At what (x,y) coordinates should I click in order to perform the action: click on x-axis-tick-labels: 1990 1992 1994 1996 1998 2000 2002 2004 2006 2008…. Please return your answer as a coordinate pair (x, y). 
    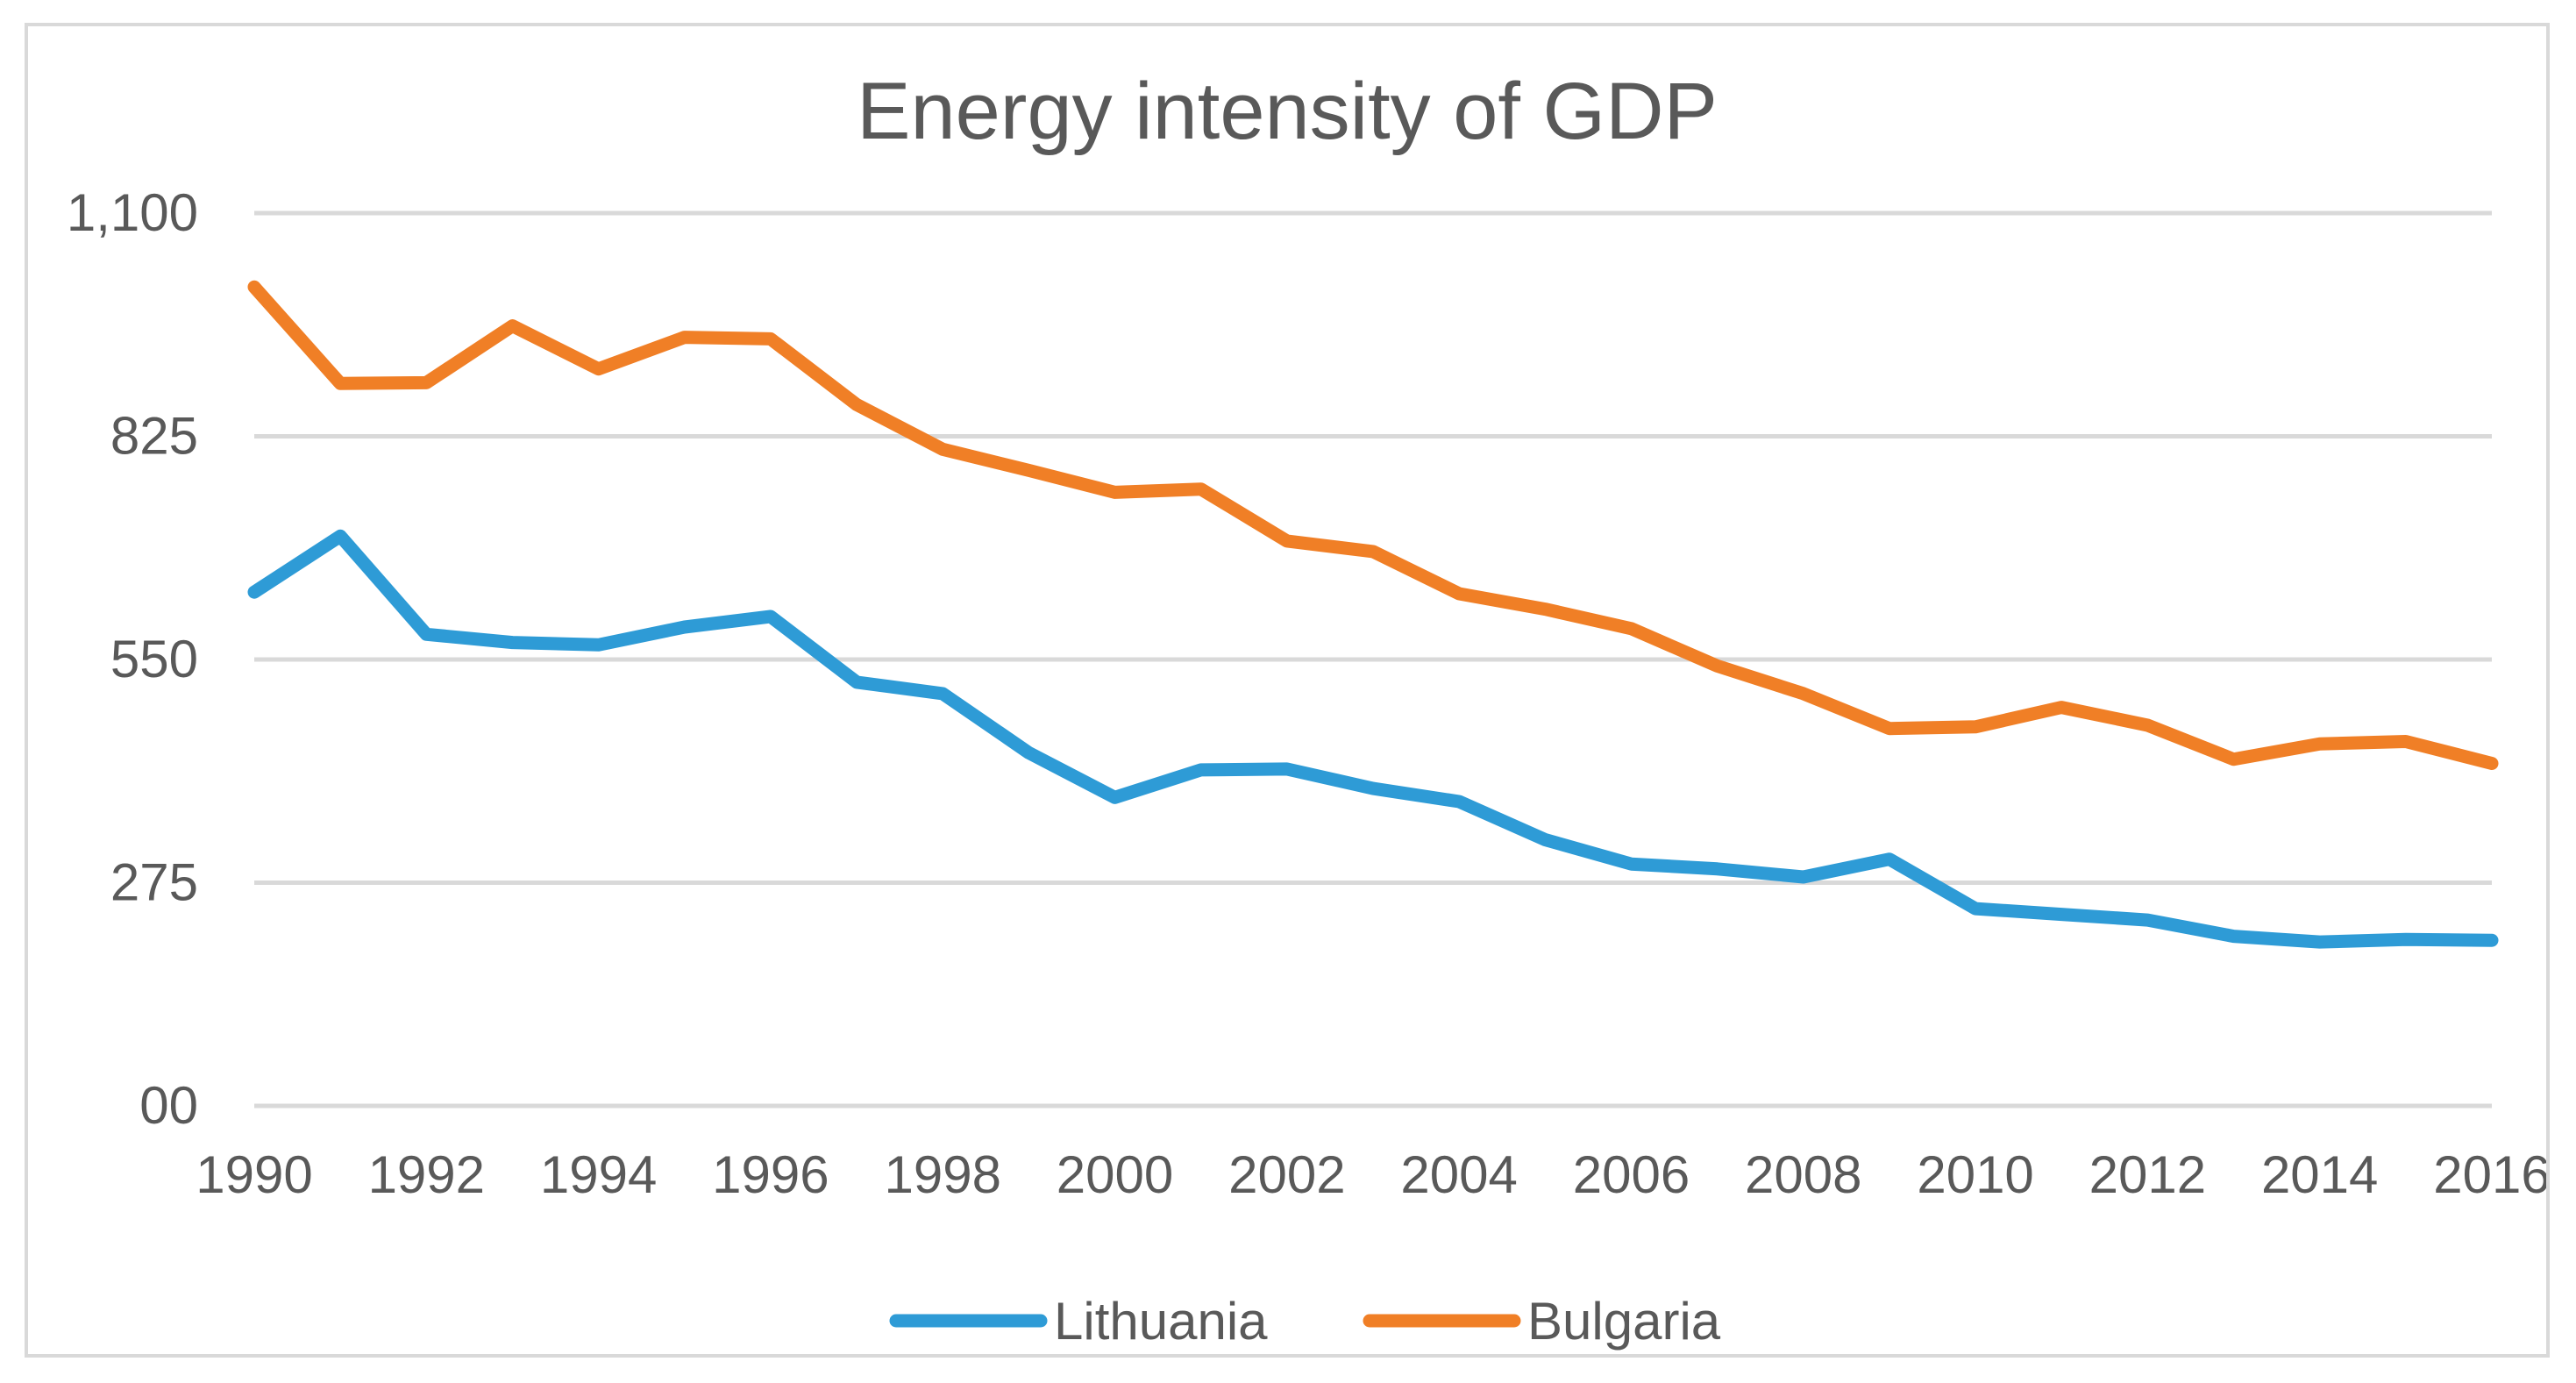
    Looking at the image, I should click on (1371, 1174).